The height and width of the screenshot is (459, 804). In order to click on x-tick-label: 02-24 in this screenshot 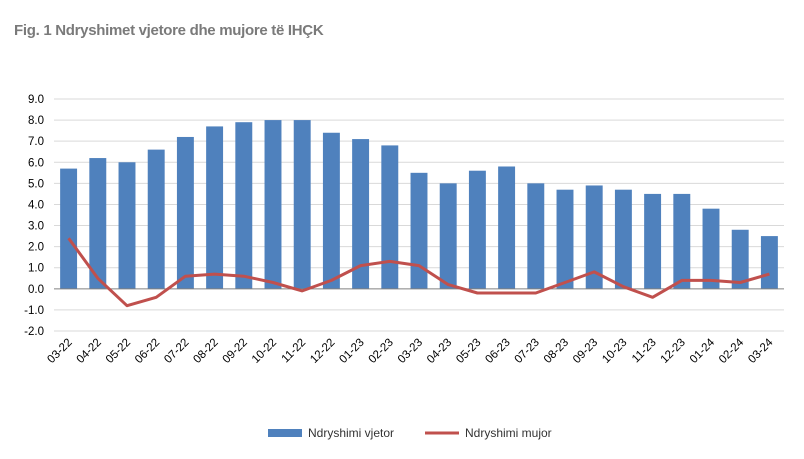, I will do `click(732, 351)`.